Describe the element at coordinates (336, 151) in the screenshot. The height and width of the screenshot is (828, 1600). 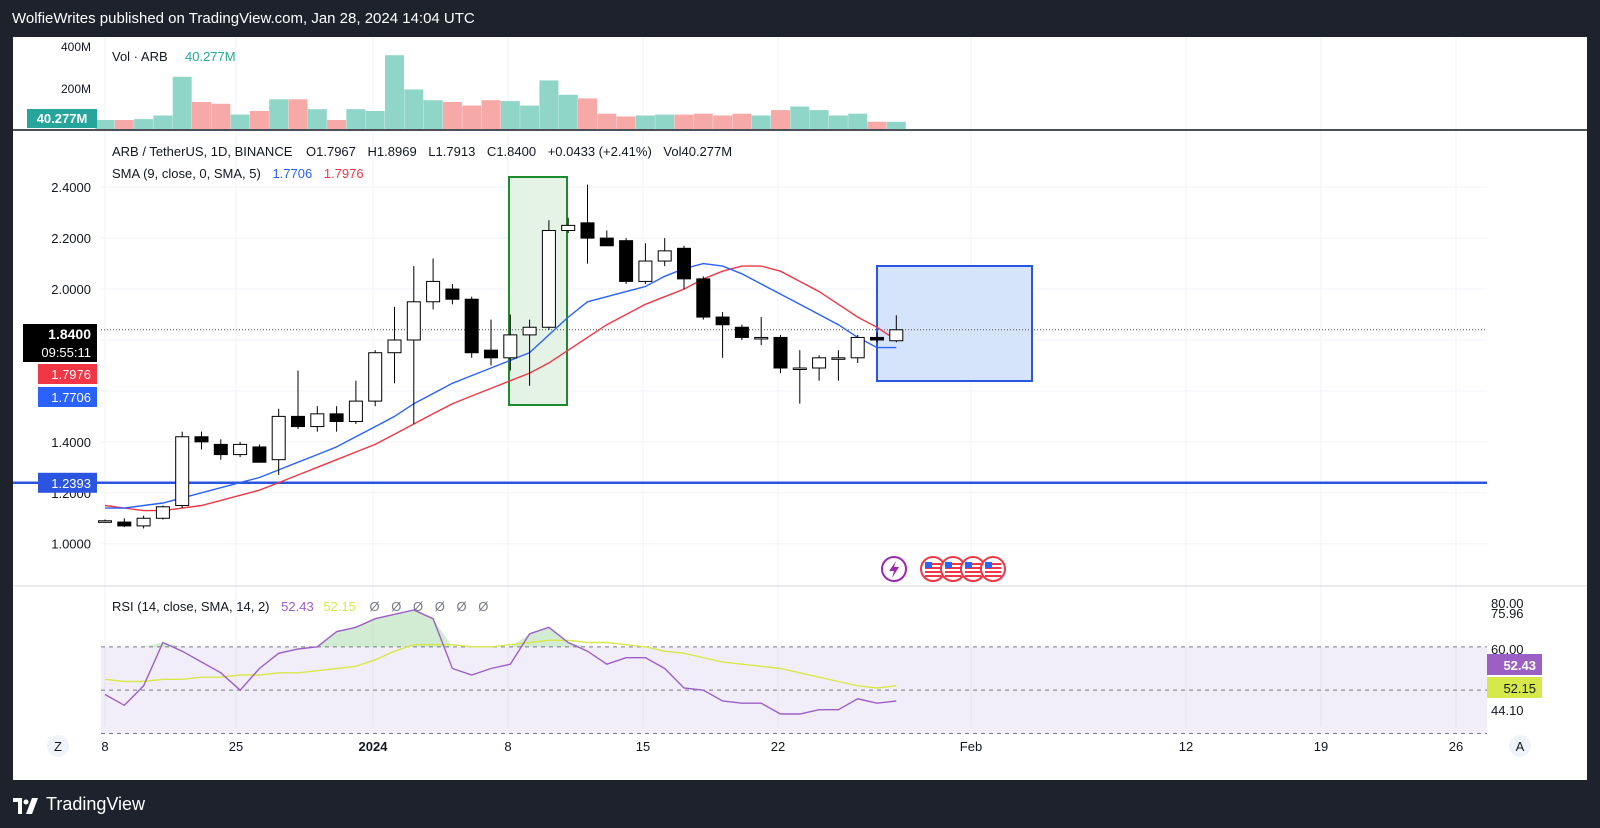
I see `legend-open-value: 1.7967` at that location.